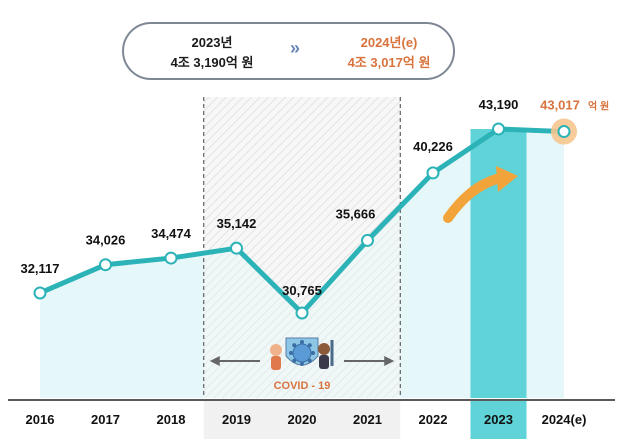  I want to click on data-point-2017, so click(105, 265).